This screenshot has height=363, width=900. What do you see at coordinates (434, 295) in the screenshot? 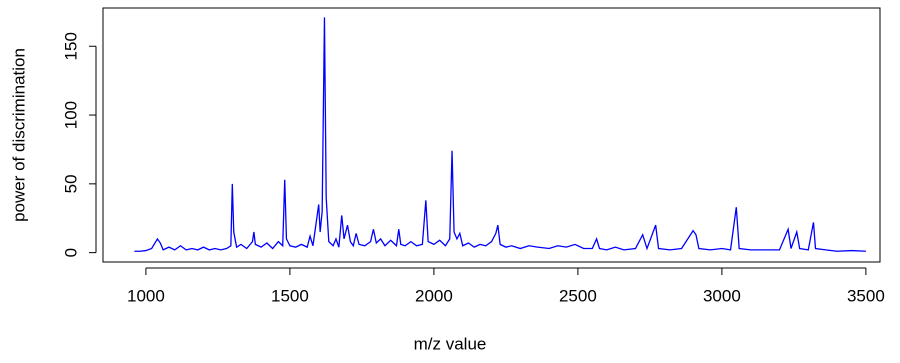
I see `x-tick-label: 2000` at bounding box center [434, 295].